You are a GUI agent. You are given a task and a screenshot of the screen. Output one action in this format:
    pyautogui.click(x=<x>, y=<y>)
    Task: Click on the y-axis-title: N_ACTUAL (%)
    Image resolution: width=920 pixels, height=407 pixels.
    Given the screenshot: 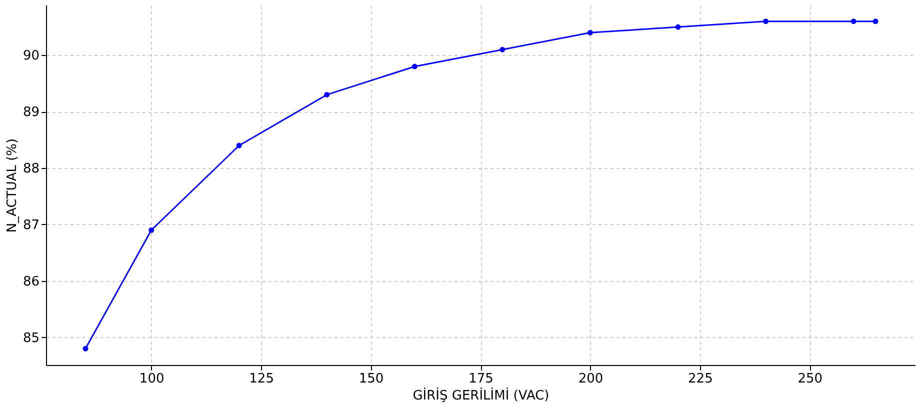 What is the action you would take?
    pyautogui.click(x=12, y=185)
    